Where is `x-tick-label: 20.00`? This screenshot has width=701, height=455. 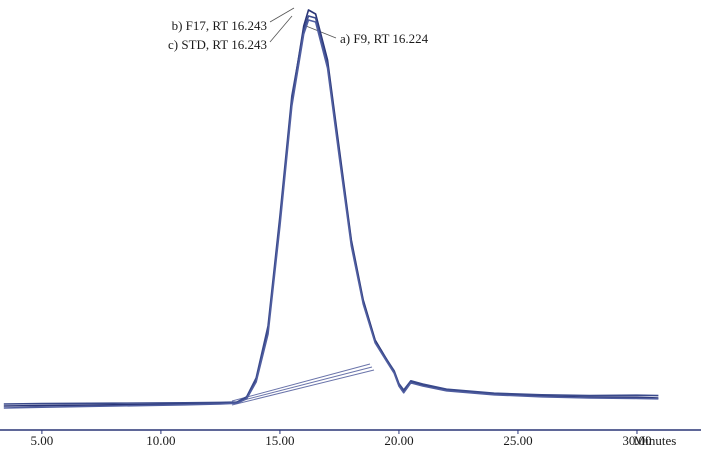 x-tick-label: 20.00 is located at coordinates (398, 440).